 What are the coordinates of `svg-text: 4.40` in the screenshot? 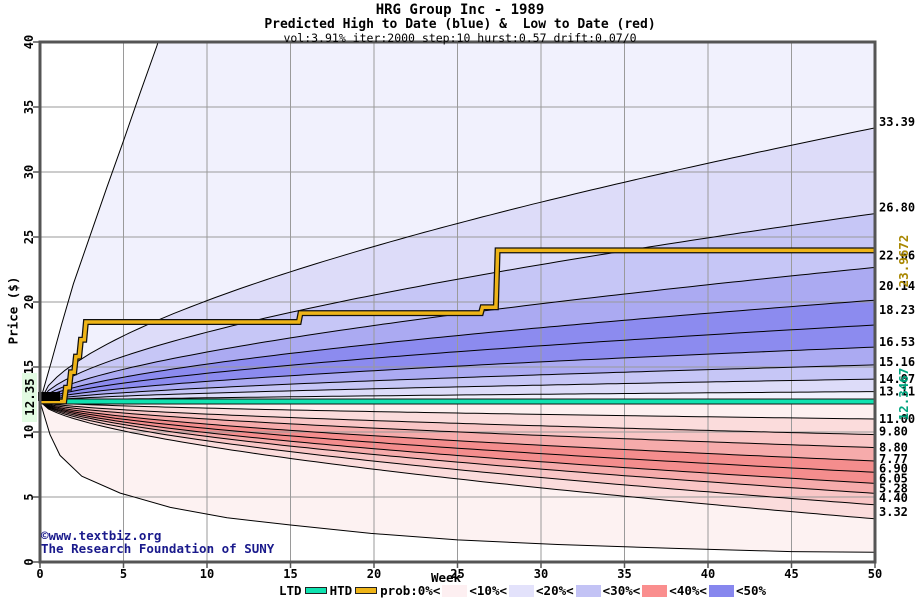 It's located at (893, 498).